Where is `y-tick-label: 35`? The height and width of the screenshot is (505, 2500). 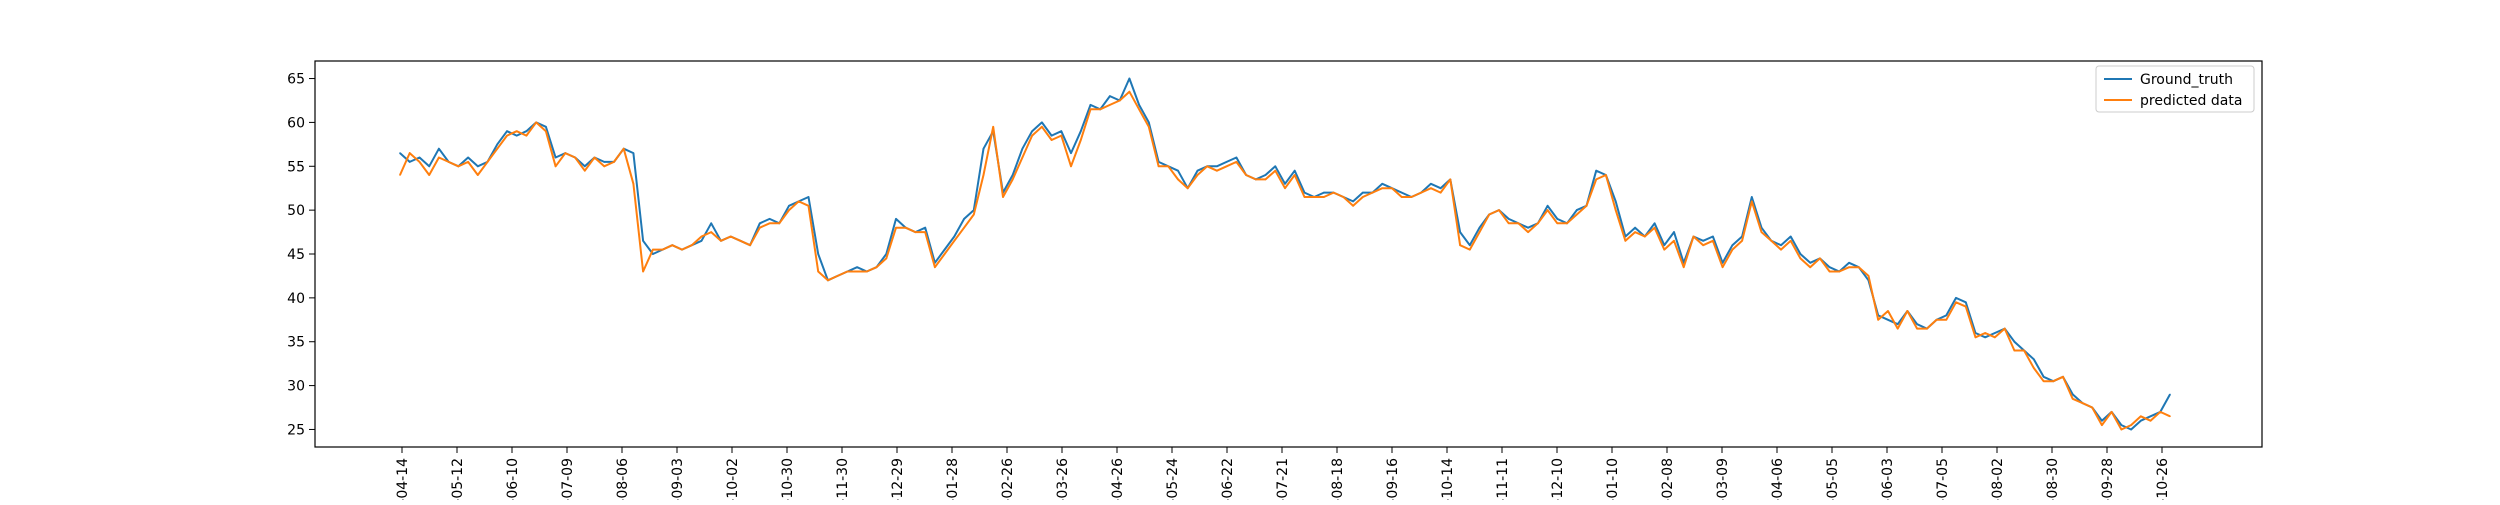 y-tick-label: 35 is located at coordinates (296, 343).